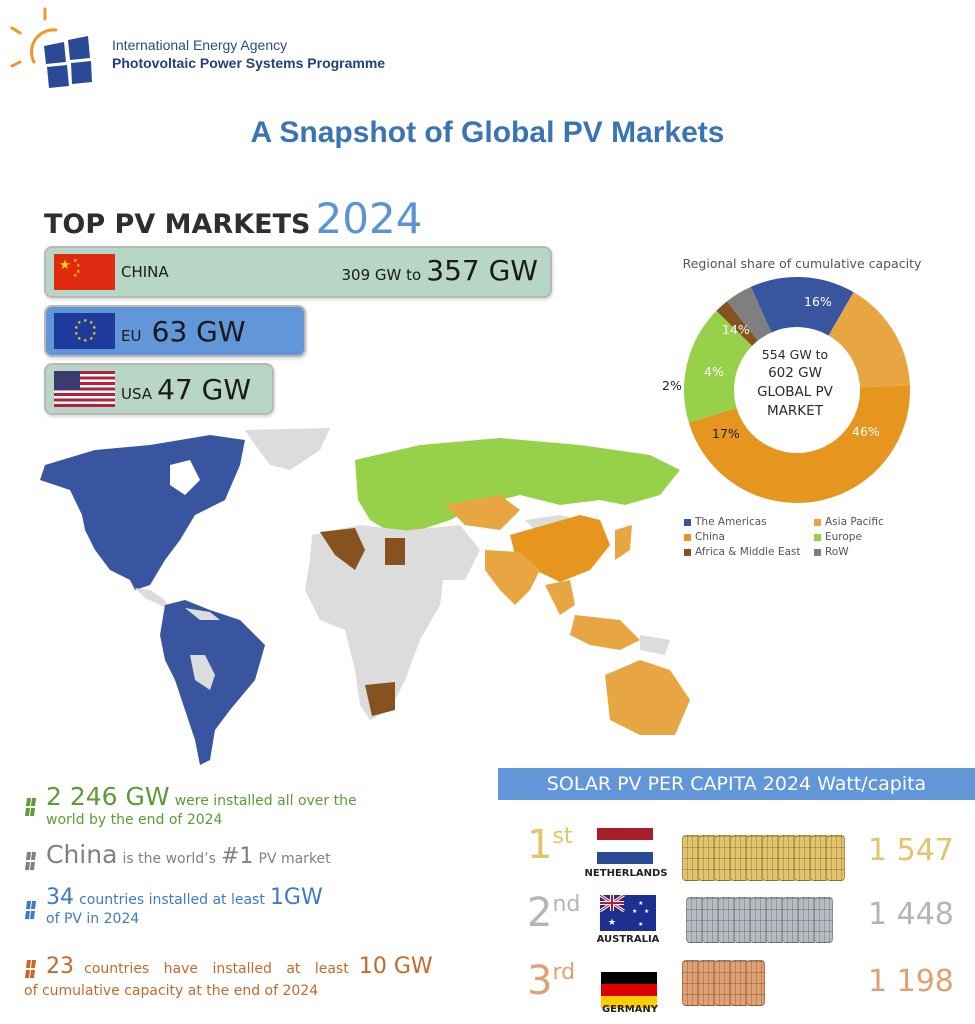 This screenshot has width=975, height=1024. What do you see at coordinates (145, 272) in the screenshot?
I see `market-country: CHINA` at bounding box center [145, 272].